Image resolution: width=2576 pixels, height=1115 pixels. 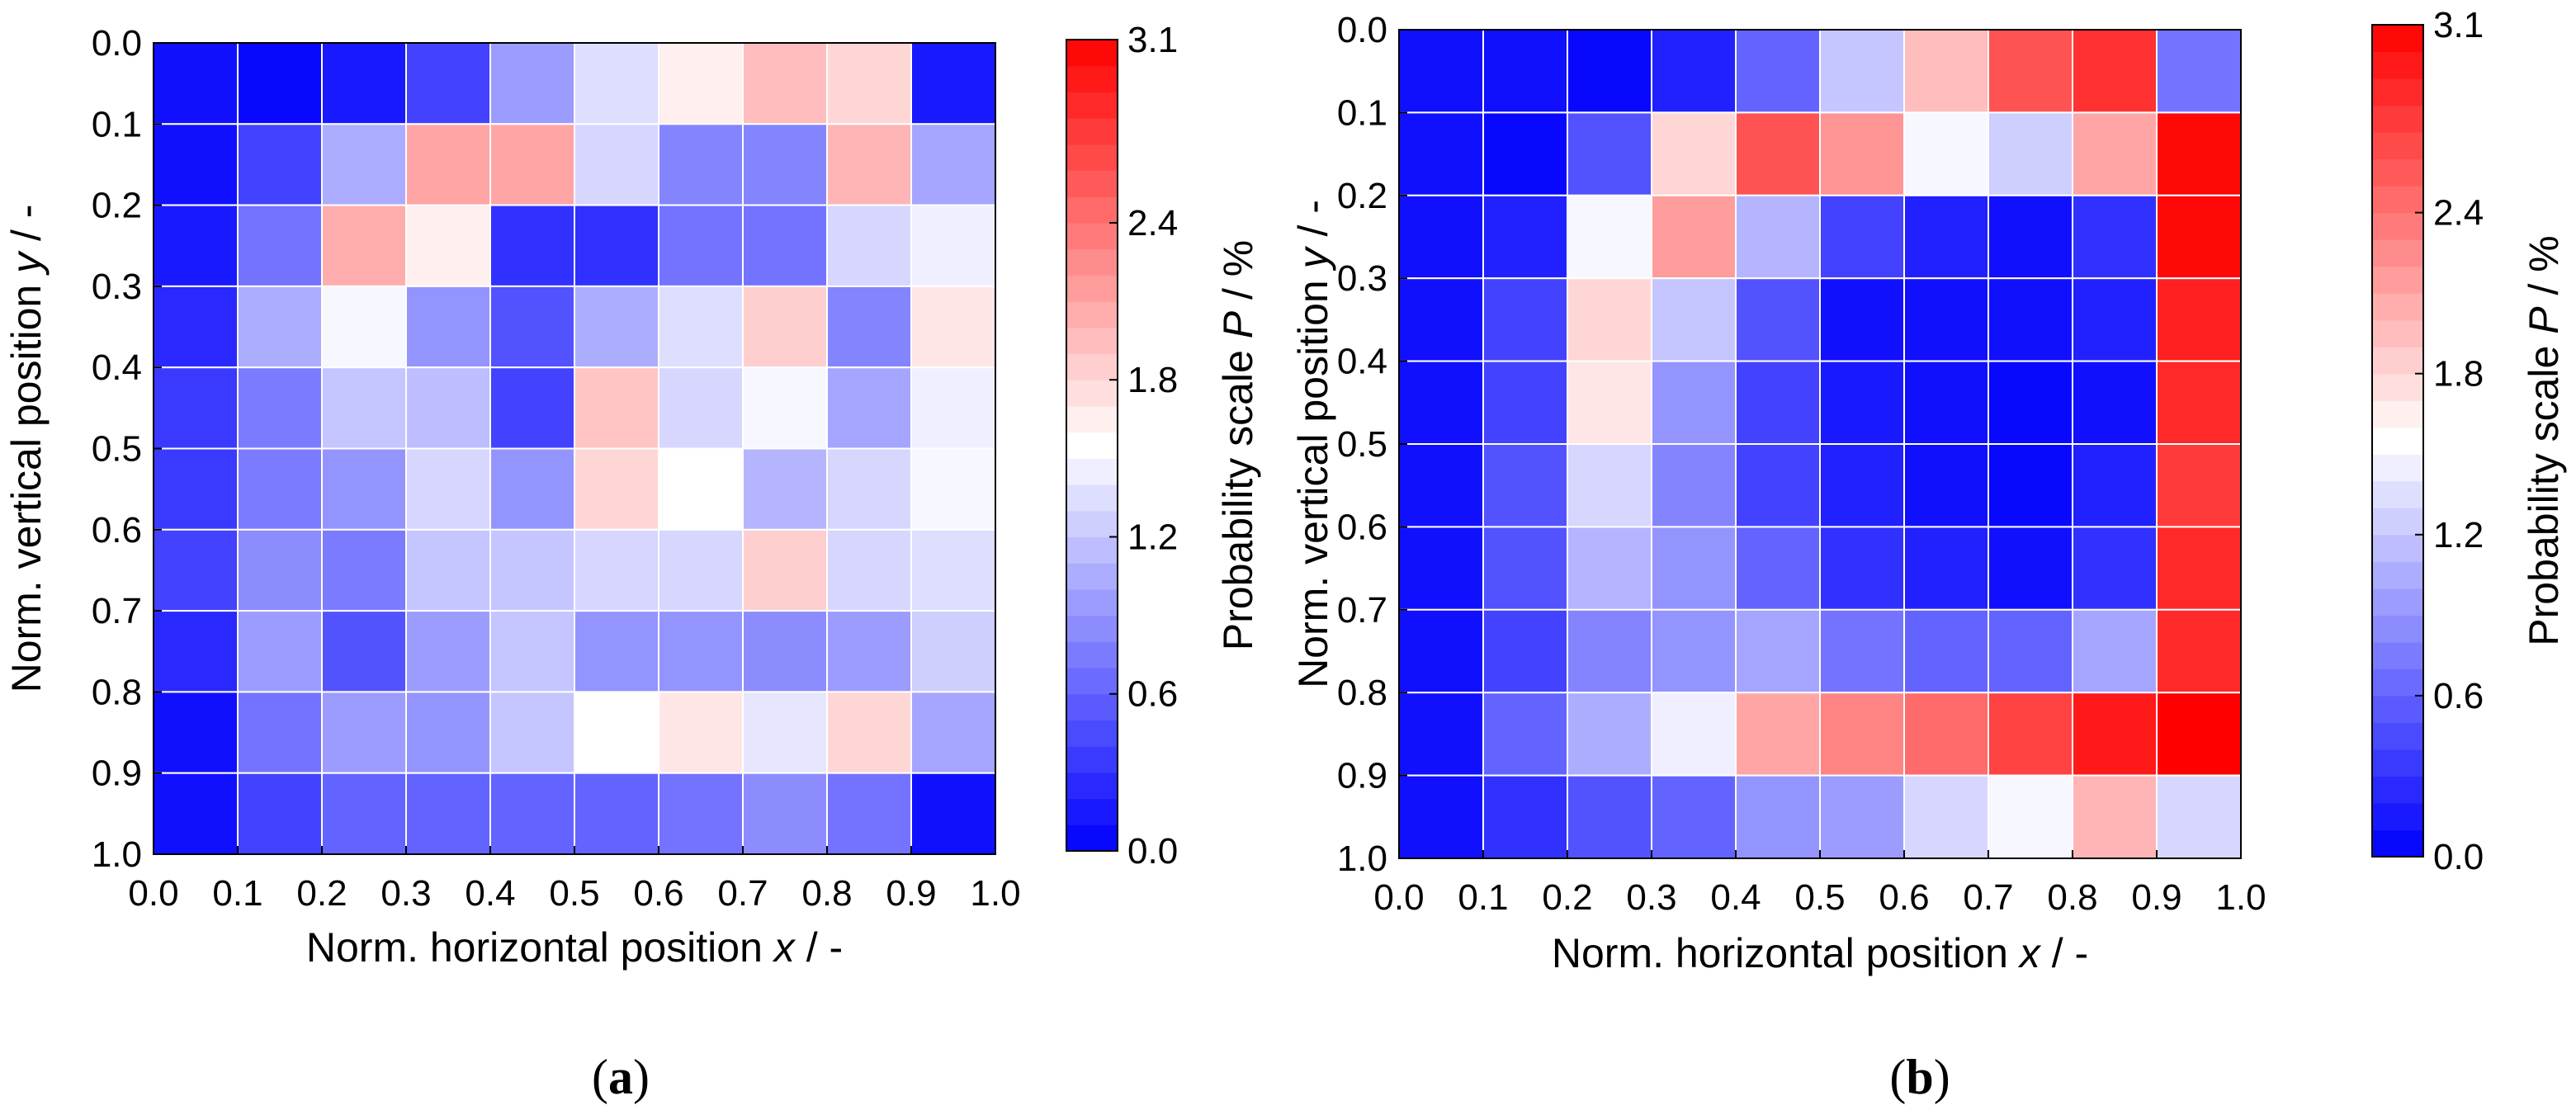 I want to click on subfigure-label: (b), so click(x=1919, y=1077).